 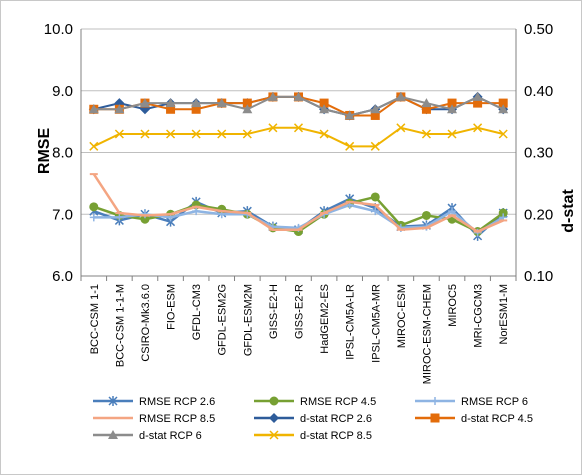 I want to click on legend-item: RMSE RCP 2.6, so click(x=154, y=402).